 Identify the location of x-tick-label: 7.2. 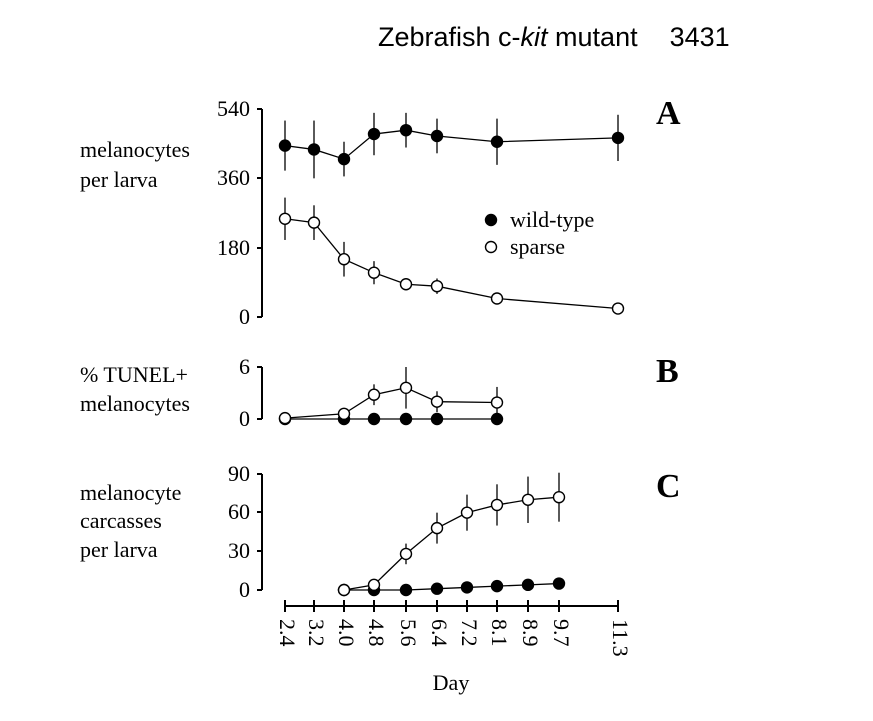
(469, 633).